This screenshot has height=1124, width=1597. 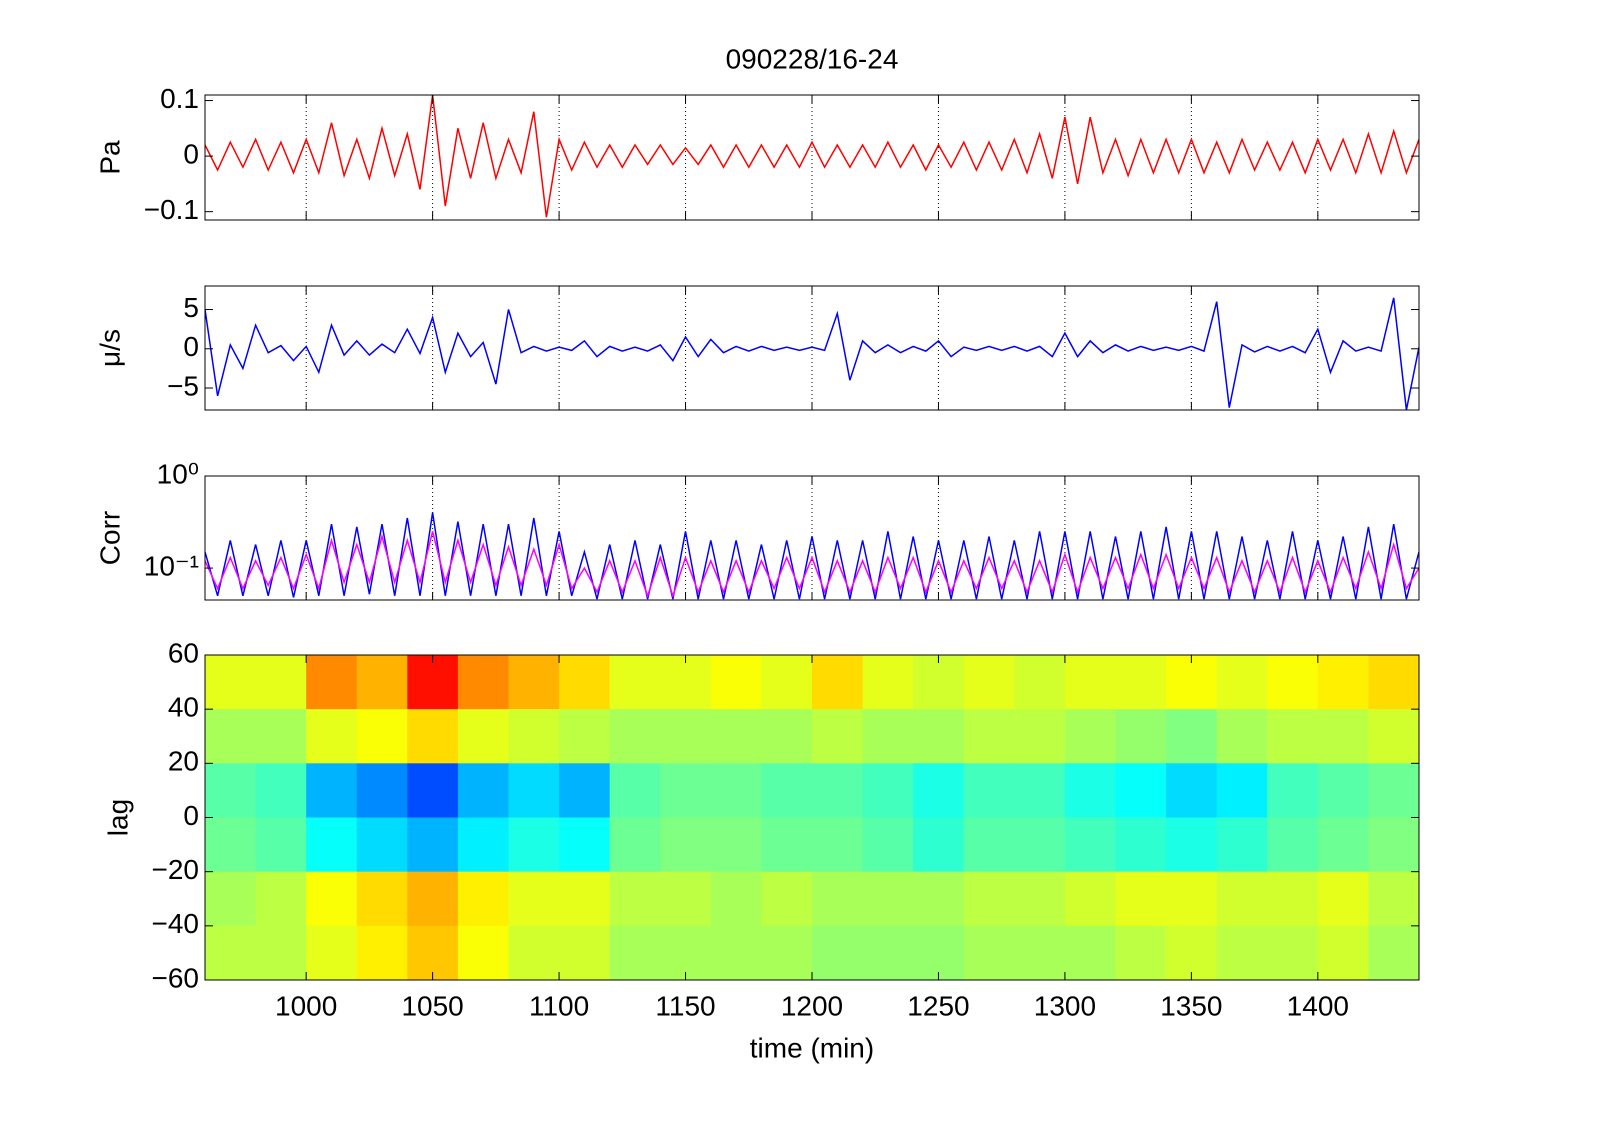 I want to click on x-tick-label: 1150, so click(x=685, y=1005).